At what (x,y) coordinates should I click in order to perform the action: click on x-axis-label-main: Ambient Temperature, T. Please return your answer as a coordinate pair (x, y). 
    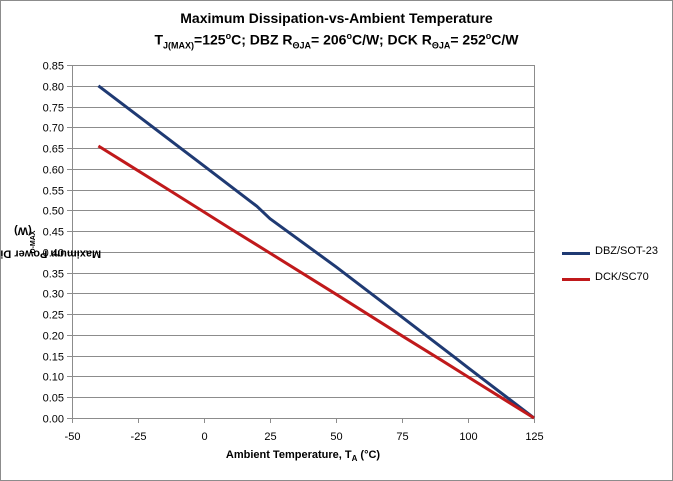
    Looking at the image, I should click on (288, 455).